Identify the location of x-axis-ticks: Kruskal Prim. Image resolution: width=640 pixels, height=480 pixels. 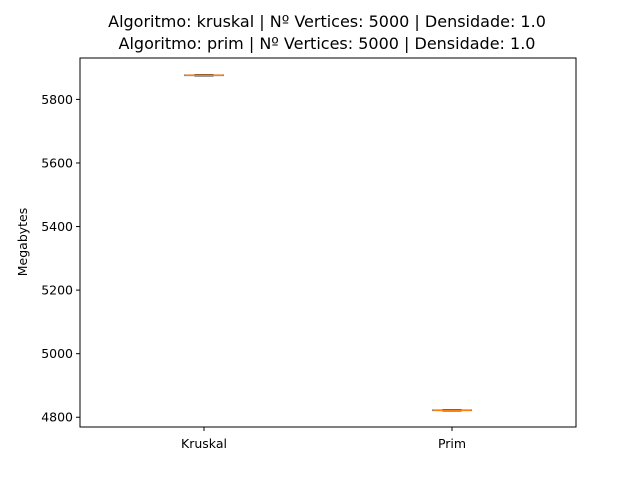
(323, 439).